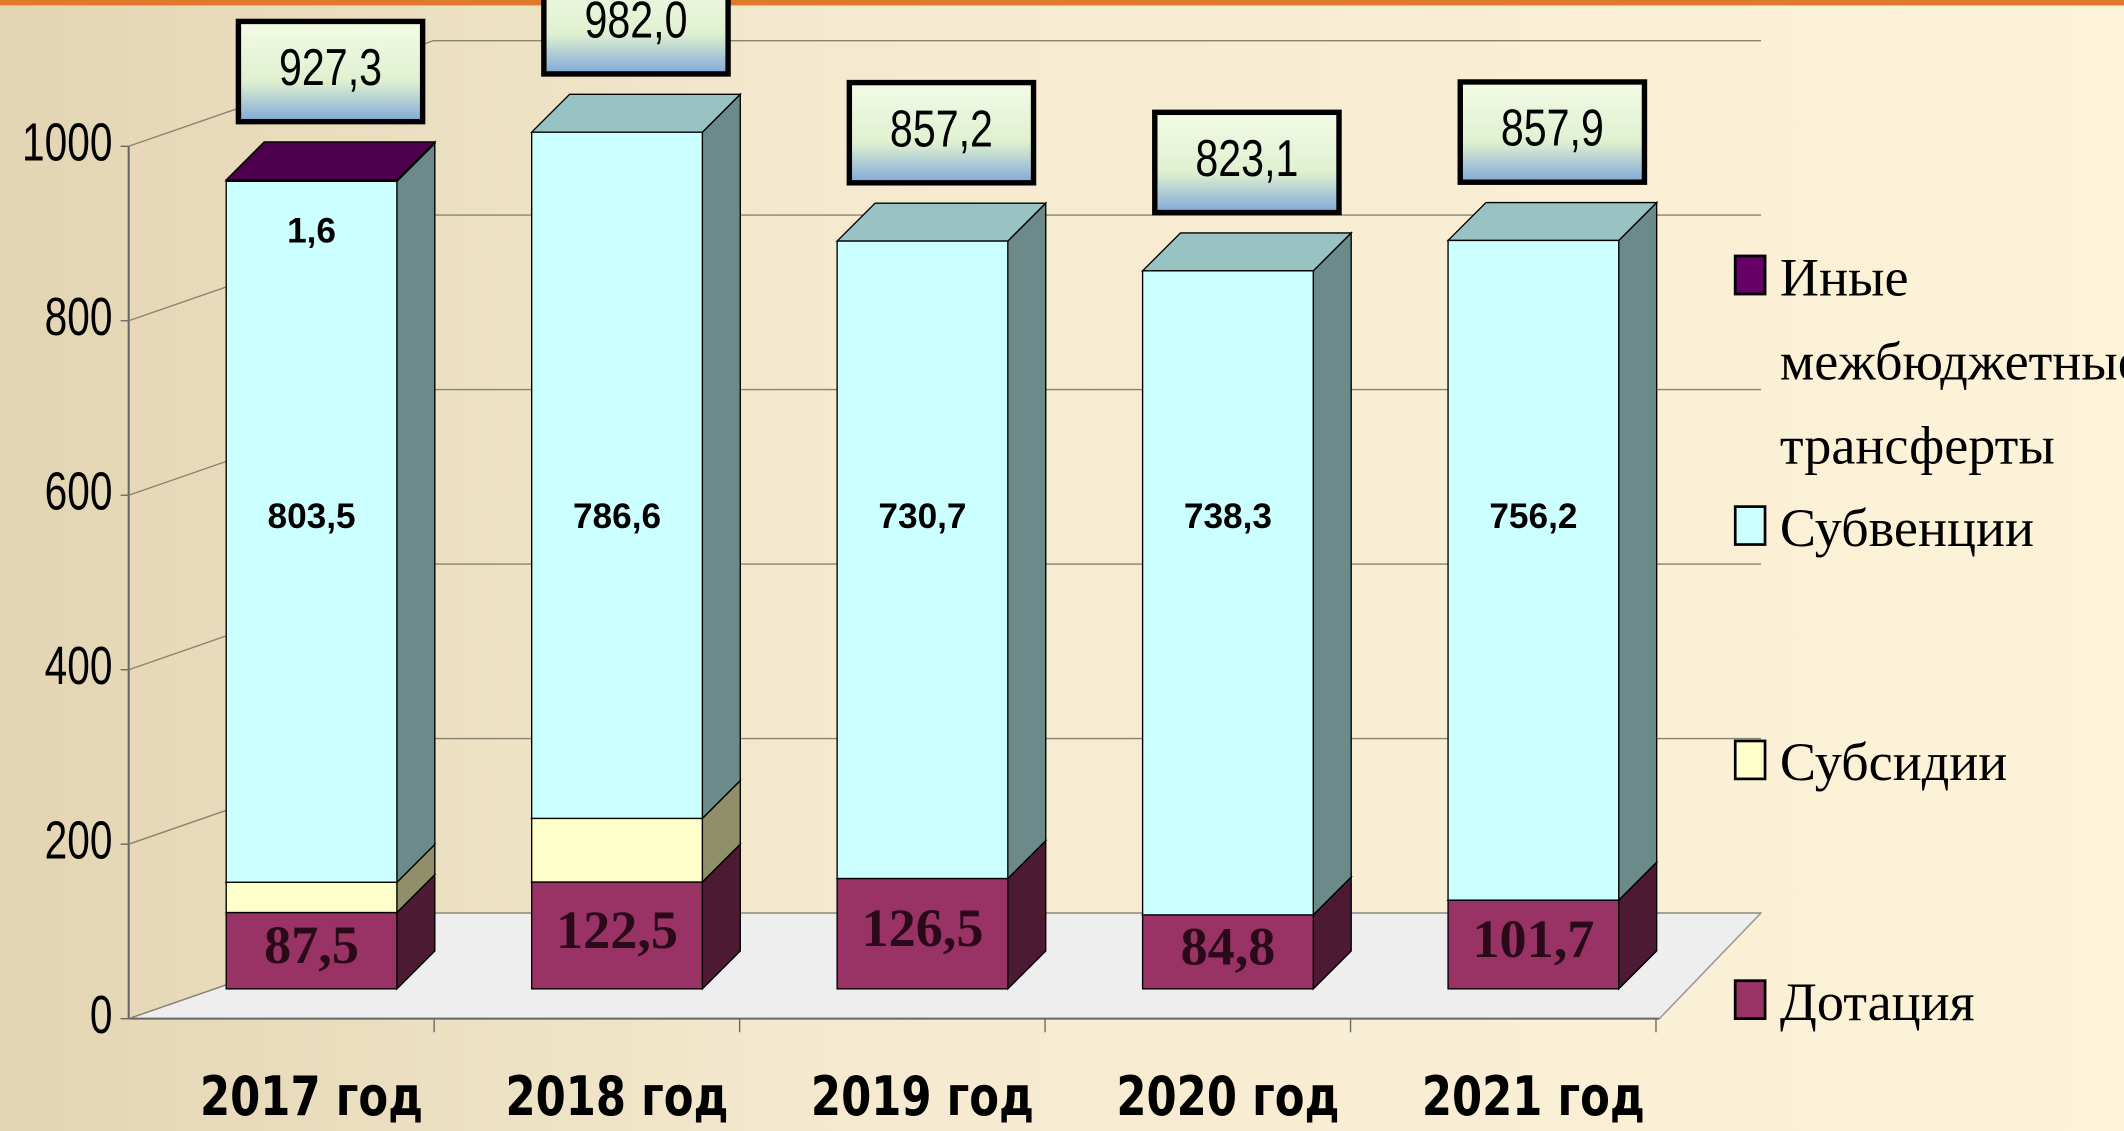 The image size is (2124, 1131). Describe the element at coordinates (1877, 1002) in the screenshot. I see `legend-label: Дотация` at that location.